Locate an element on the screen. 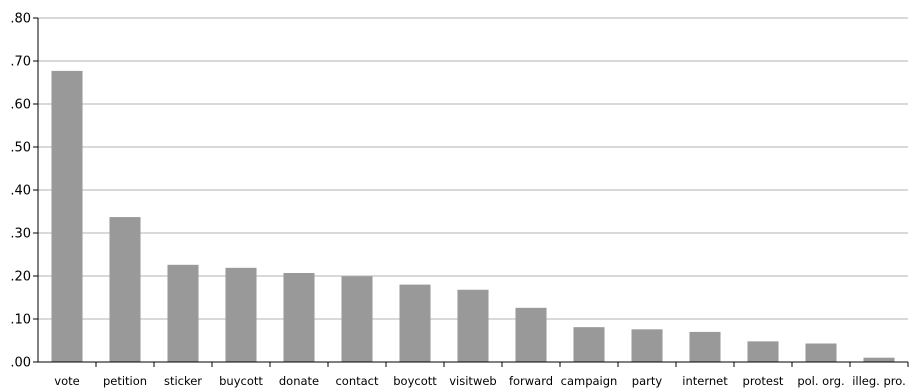 The image size is (915, 389). y-tick-label: .10 is located at coordinates (20, 320).